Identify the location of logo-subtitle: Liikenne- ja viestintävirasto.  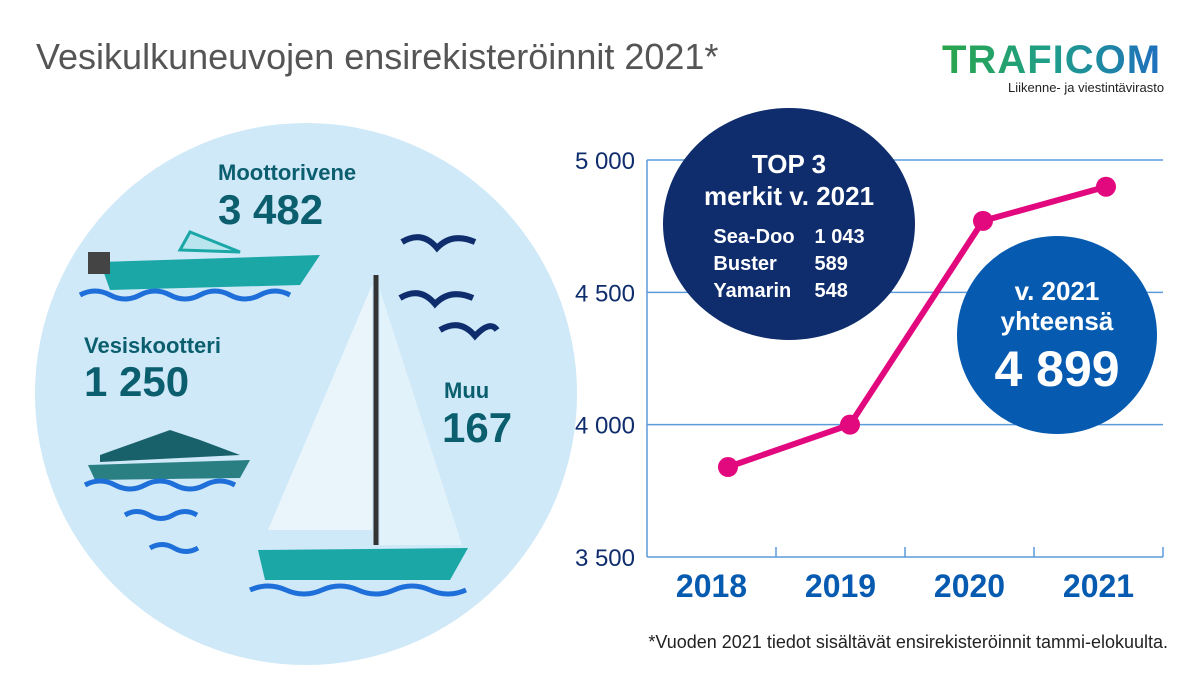
(1086, 87).